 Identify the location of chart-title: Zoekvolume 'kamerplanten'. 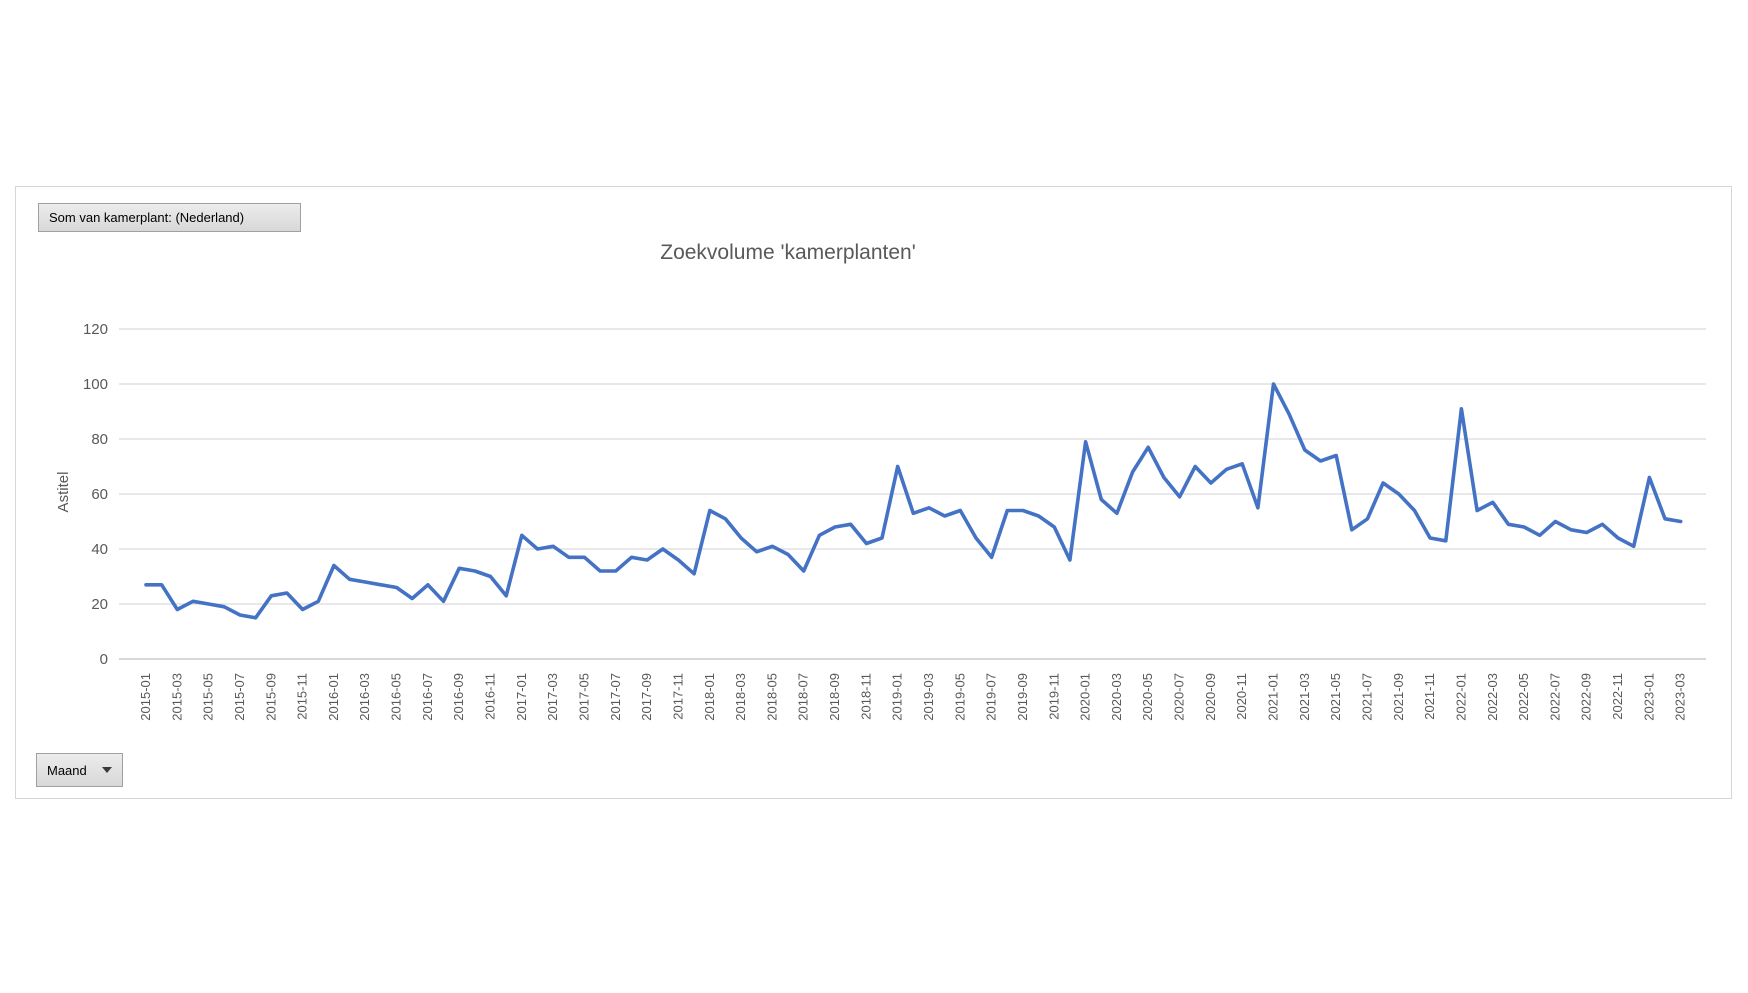
(787, 252).